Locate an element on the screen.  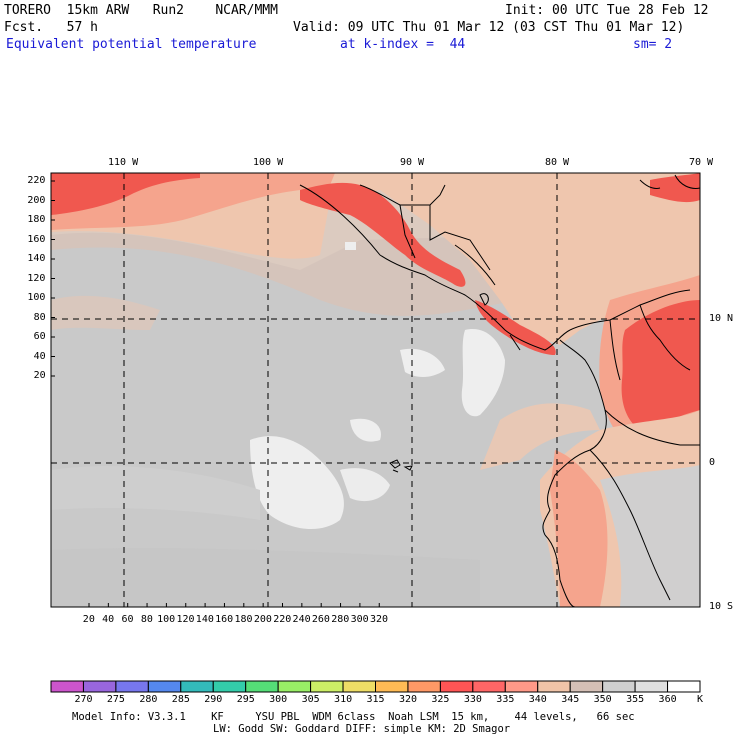
colorbar-label: 270 is located at coordinates (83, 699).